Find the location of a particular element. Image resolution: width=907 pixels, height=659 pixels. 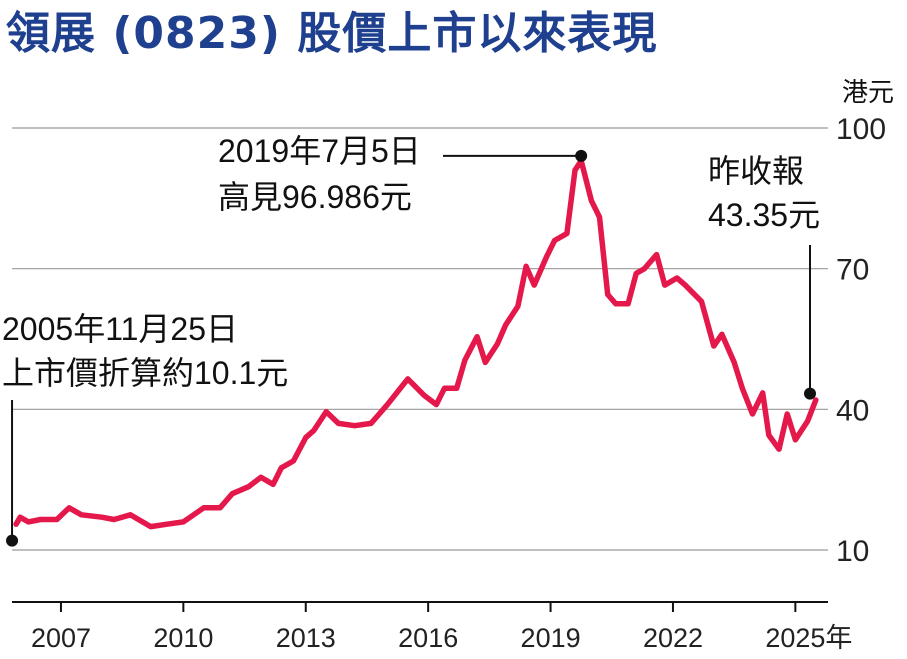

annotation-text-peak: 高見96.986元 is located at coordinates (315, 197).